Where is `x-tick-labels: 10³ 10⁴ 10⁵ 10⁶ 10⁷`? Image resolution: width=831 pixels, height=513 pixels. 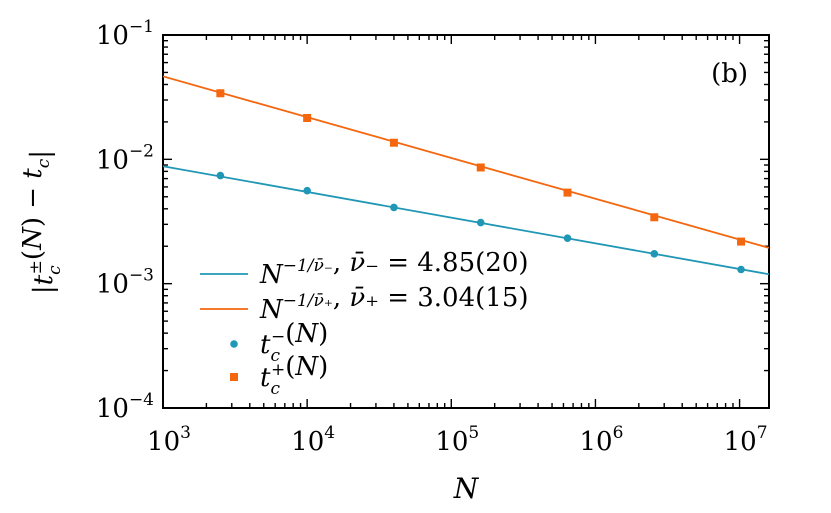
x-tick-labels: 10³ 10⁴ 10⁵ 10⁶ 10⁷ is located at coordinates (457, 440).